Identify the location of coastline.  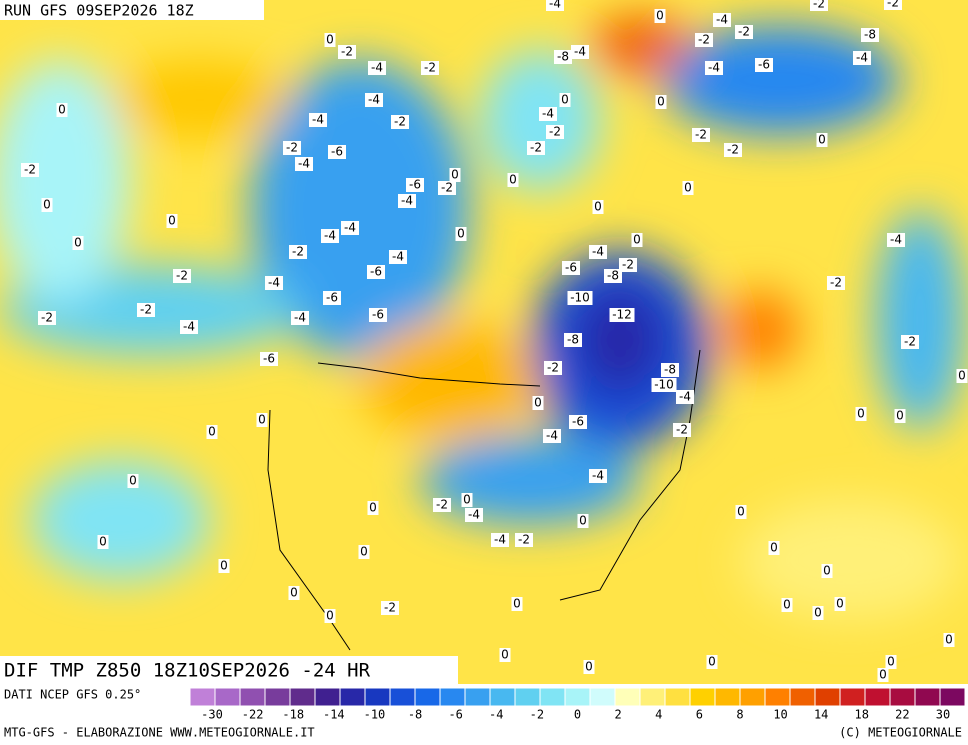
(630, 475).